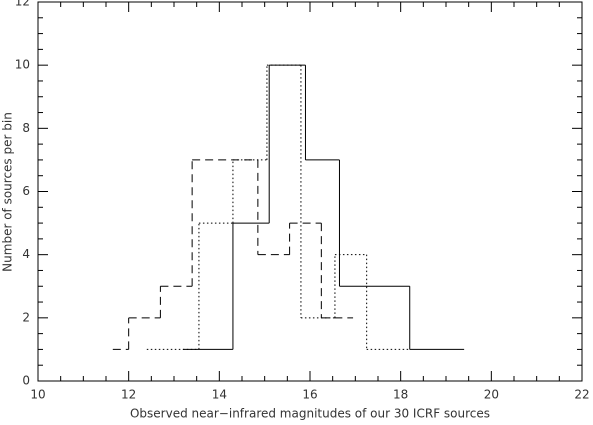 This screenshot has height=425, width=593. What do you see at coordinates (400, 395) in the screenshot?
I see `x-tick-label: 18` at bounding box center [400, 395].